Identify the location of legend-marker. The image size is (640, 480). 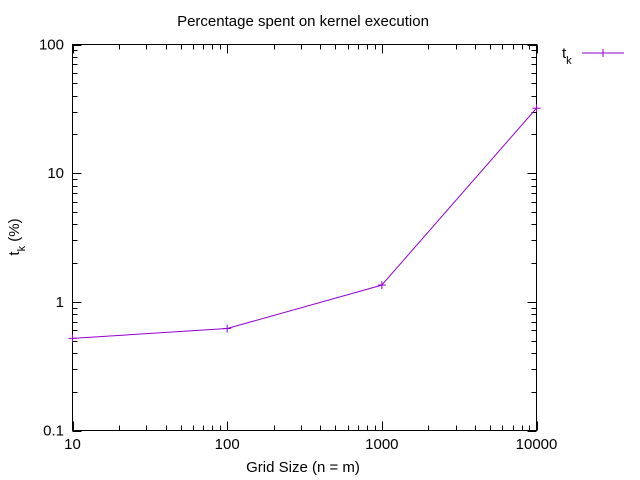
(603, 53).